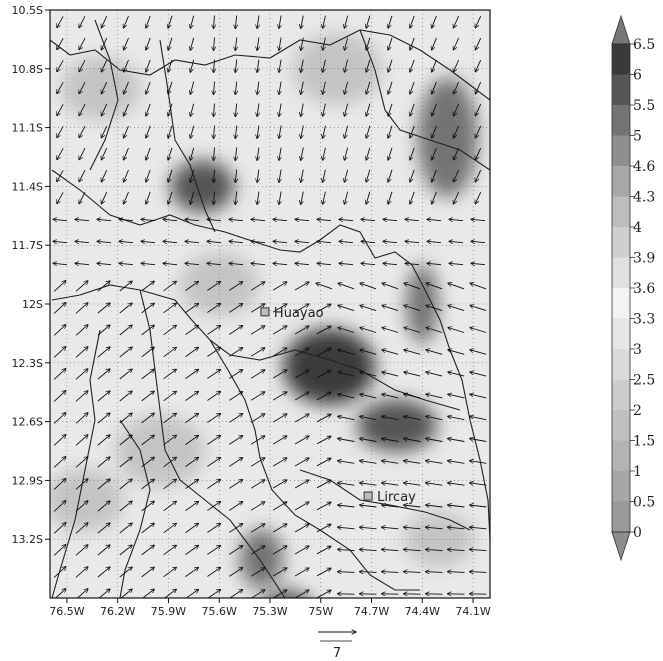 The image size is (663, 661). I want to click on x-tick-label: 74.7W, so click(371, 611).